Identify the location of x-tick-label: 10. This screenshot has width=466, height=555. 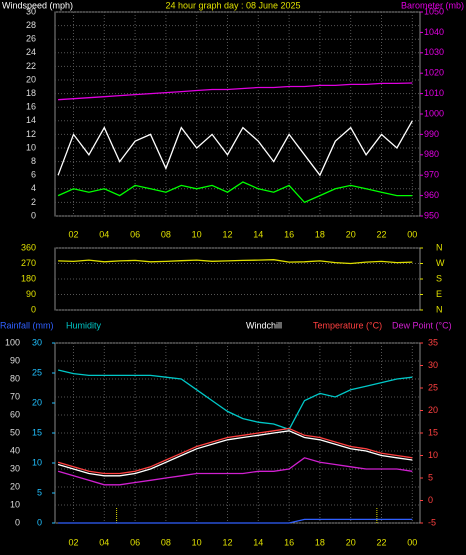
(197, 542).